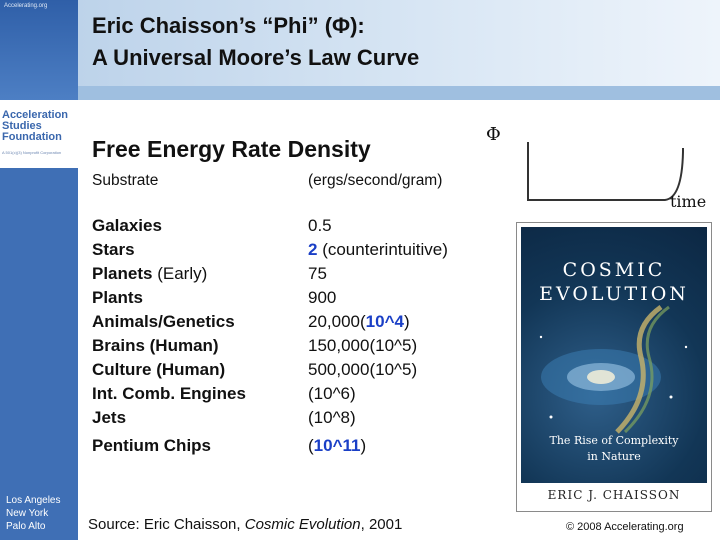 This screenshot has width=720, height=540. I want to click on copyright-notice: © 2008 Accelerating.org, so click(625, 527).